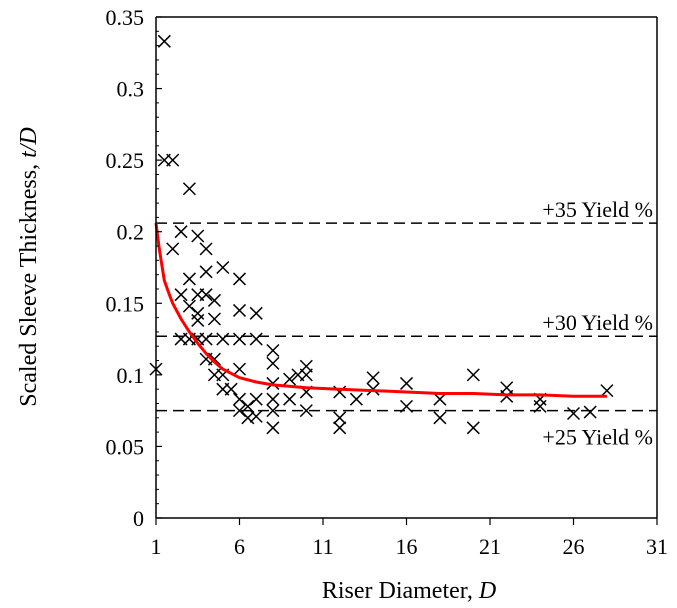 Image resolution: width=677 pixels, height=608 pixels. I want to click on y-axis-variable: t/D, so click(29, 142).